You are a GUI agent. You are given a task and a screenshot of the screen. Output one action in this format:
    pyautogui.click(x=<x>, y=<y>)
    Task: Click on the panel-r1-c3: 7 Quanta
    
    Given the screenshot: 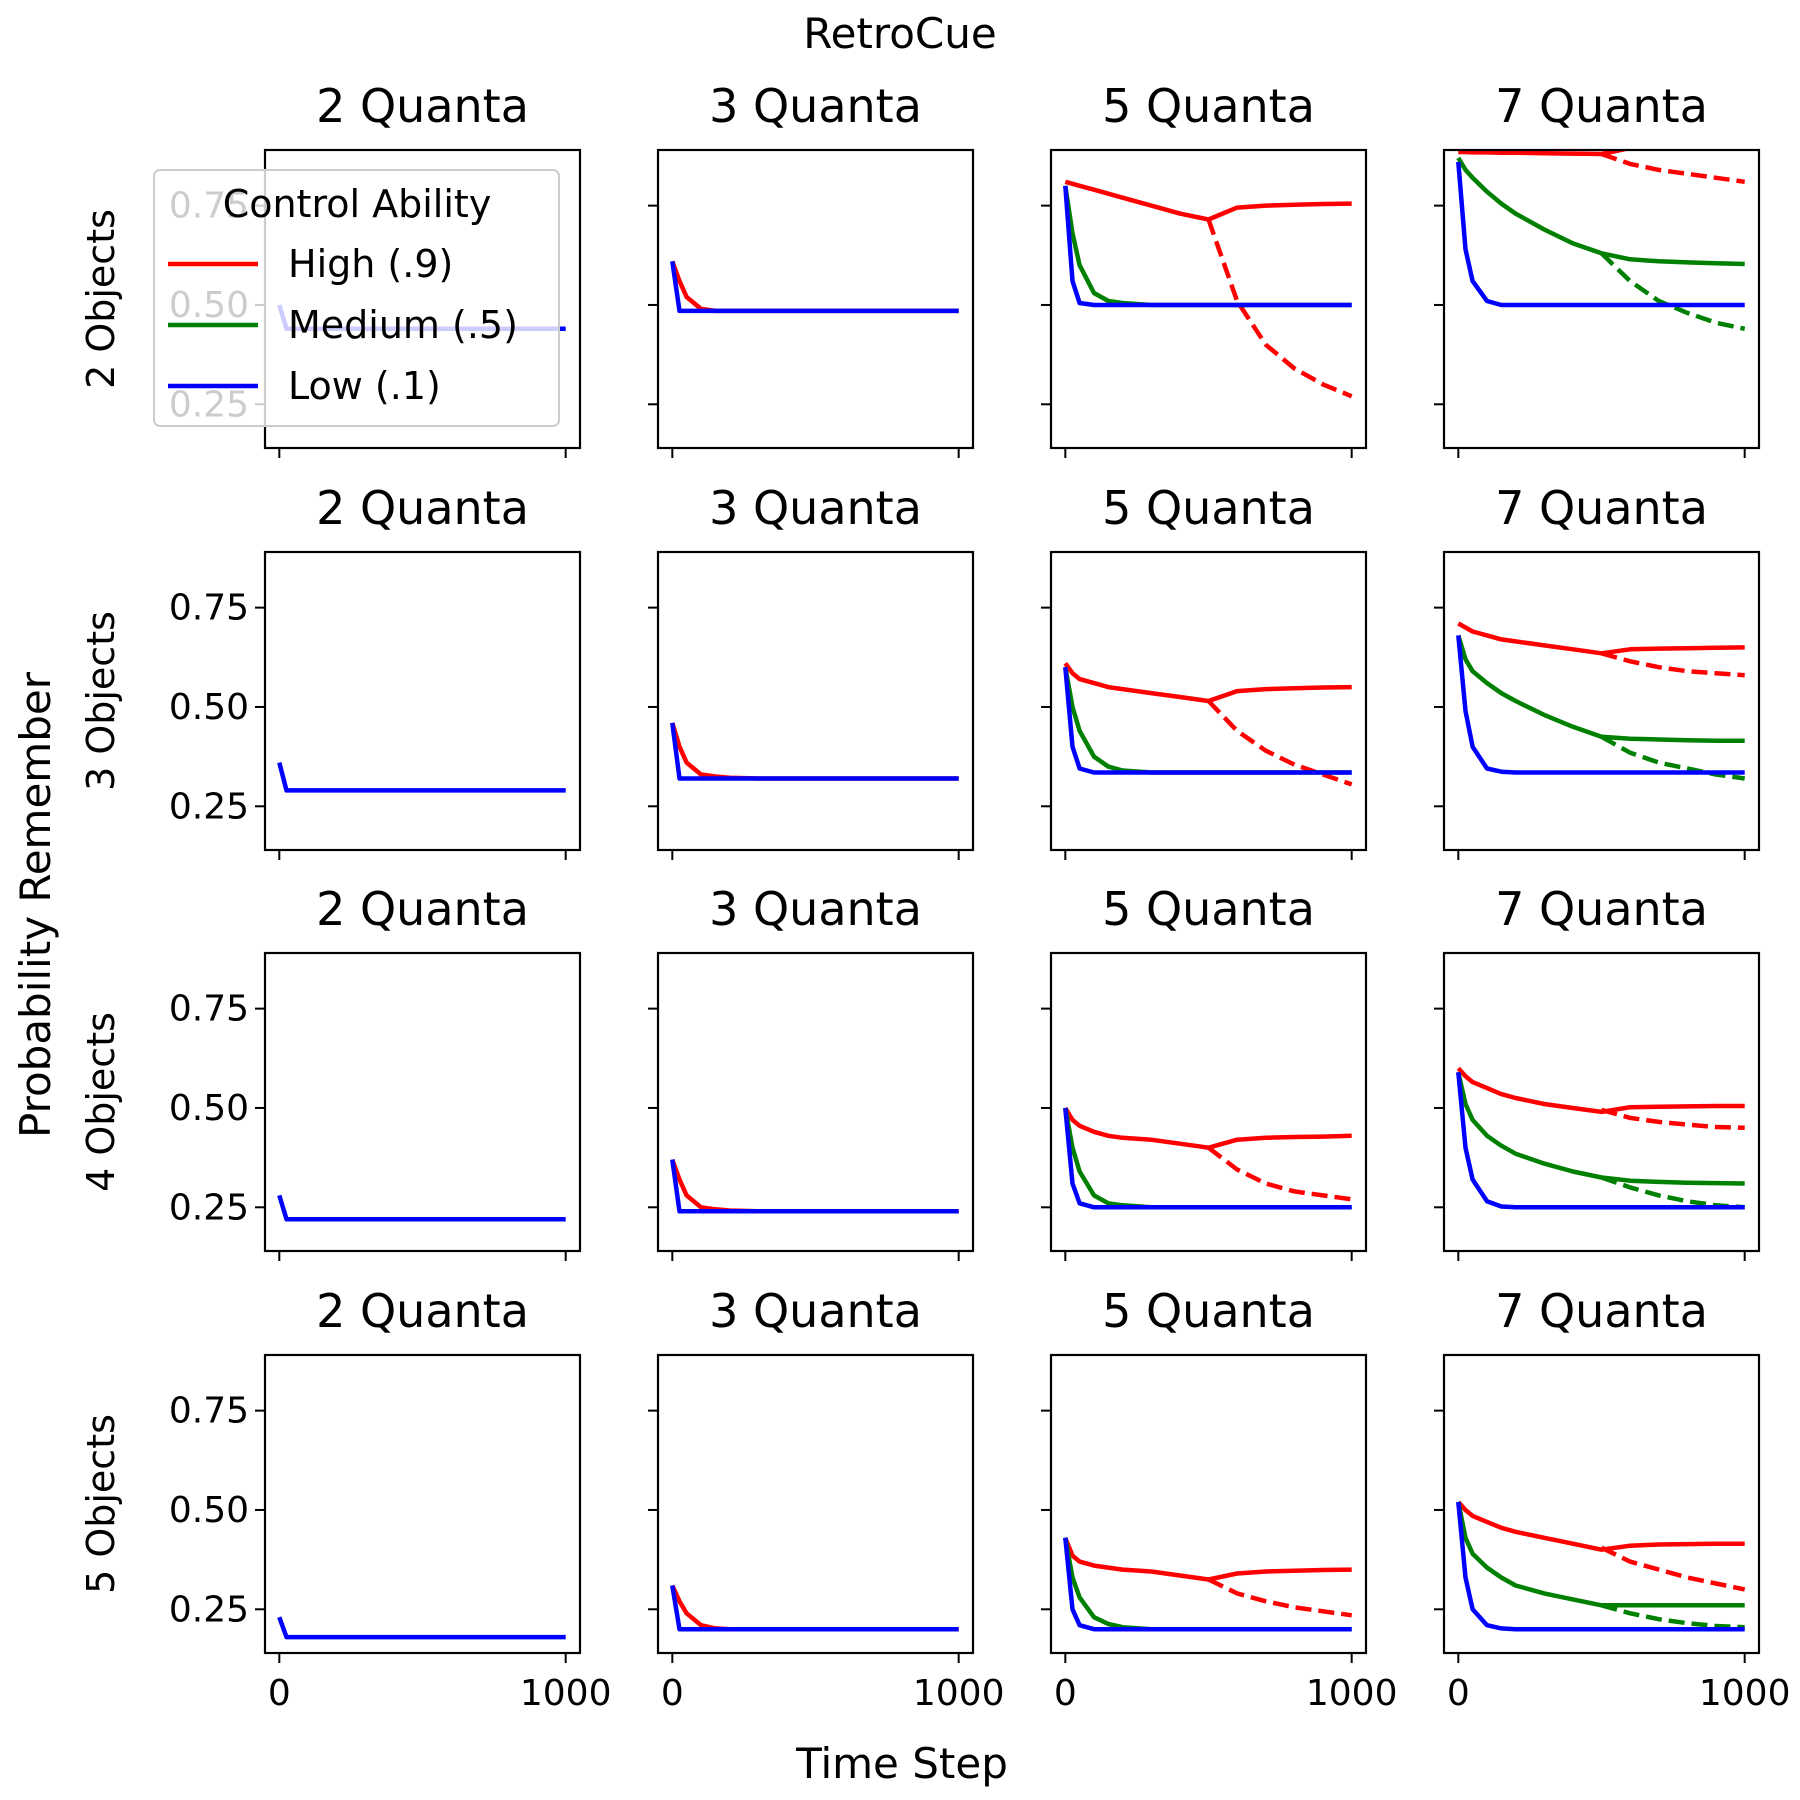 What is the action you would take?
    pyautogui.click(x=1597, y=670)
    